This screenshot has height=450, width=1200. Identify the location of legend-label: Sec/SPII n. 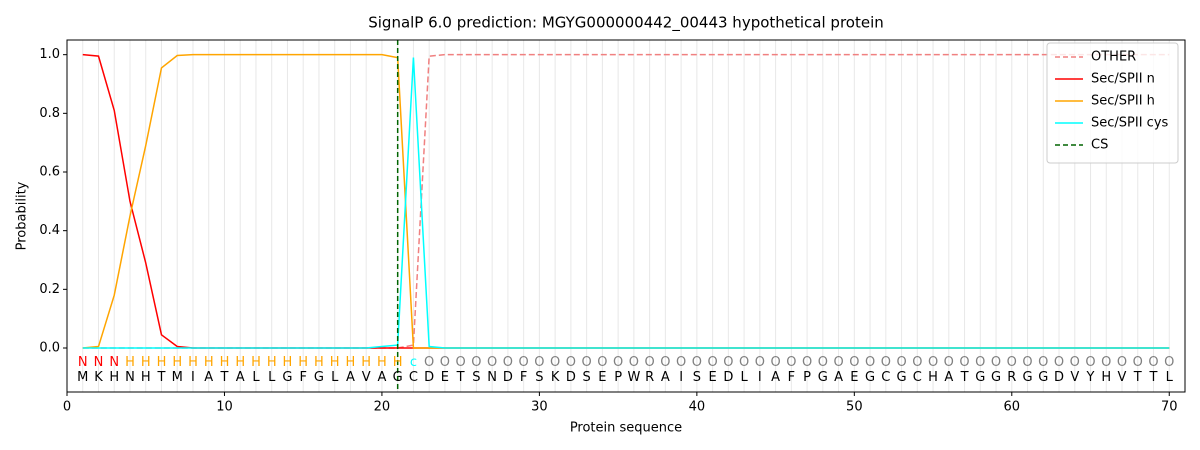
(1123, 79).